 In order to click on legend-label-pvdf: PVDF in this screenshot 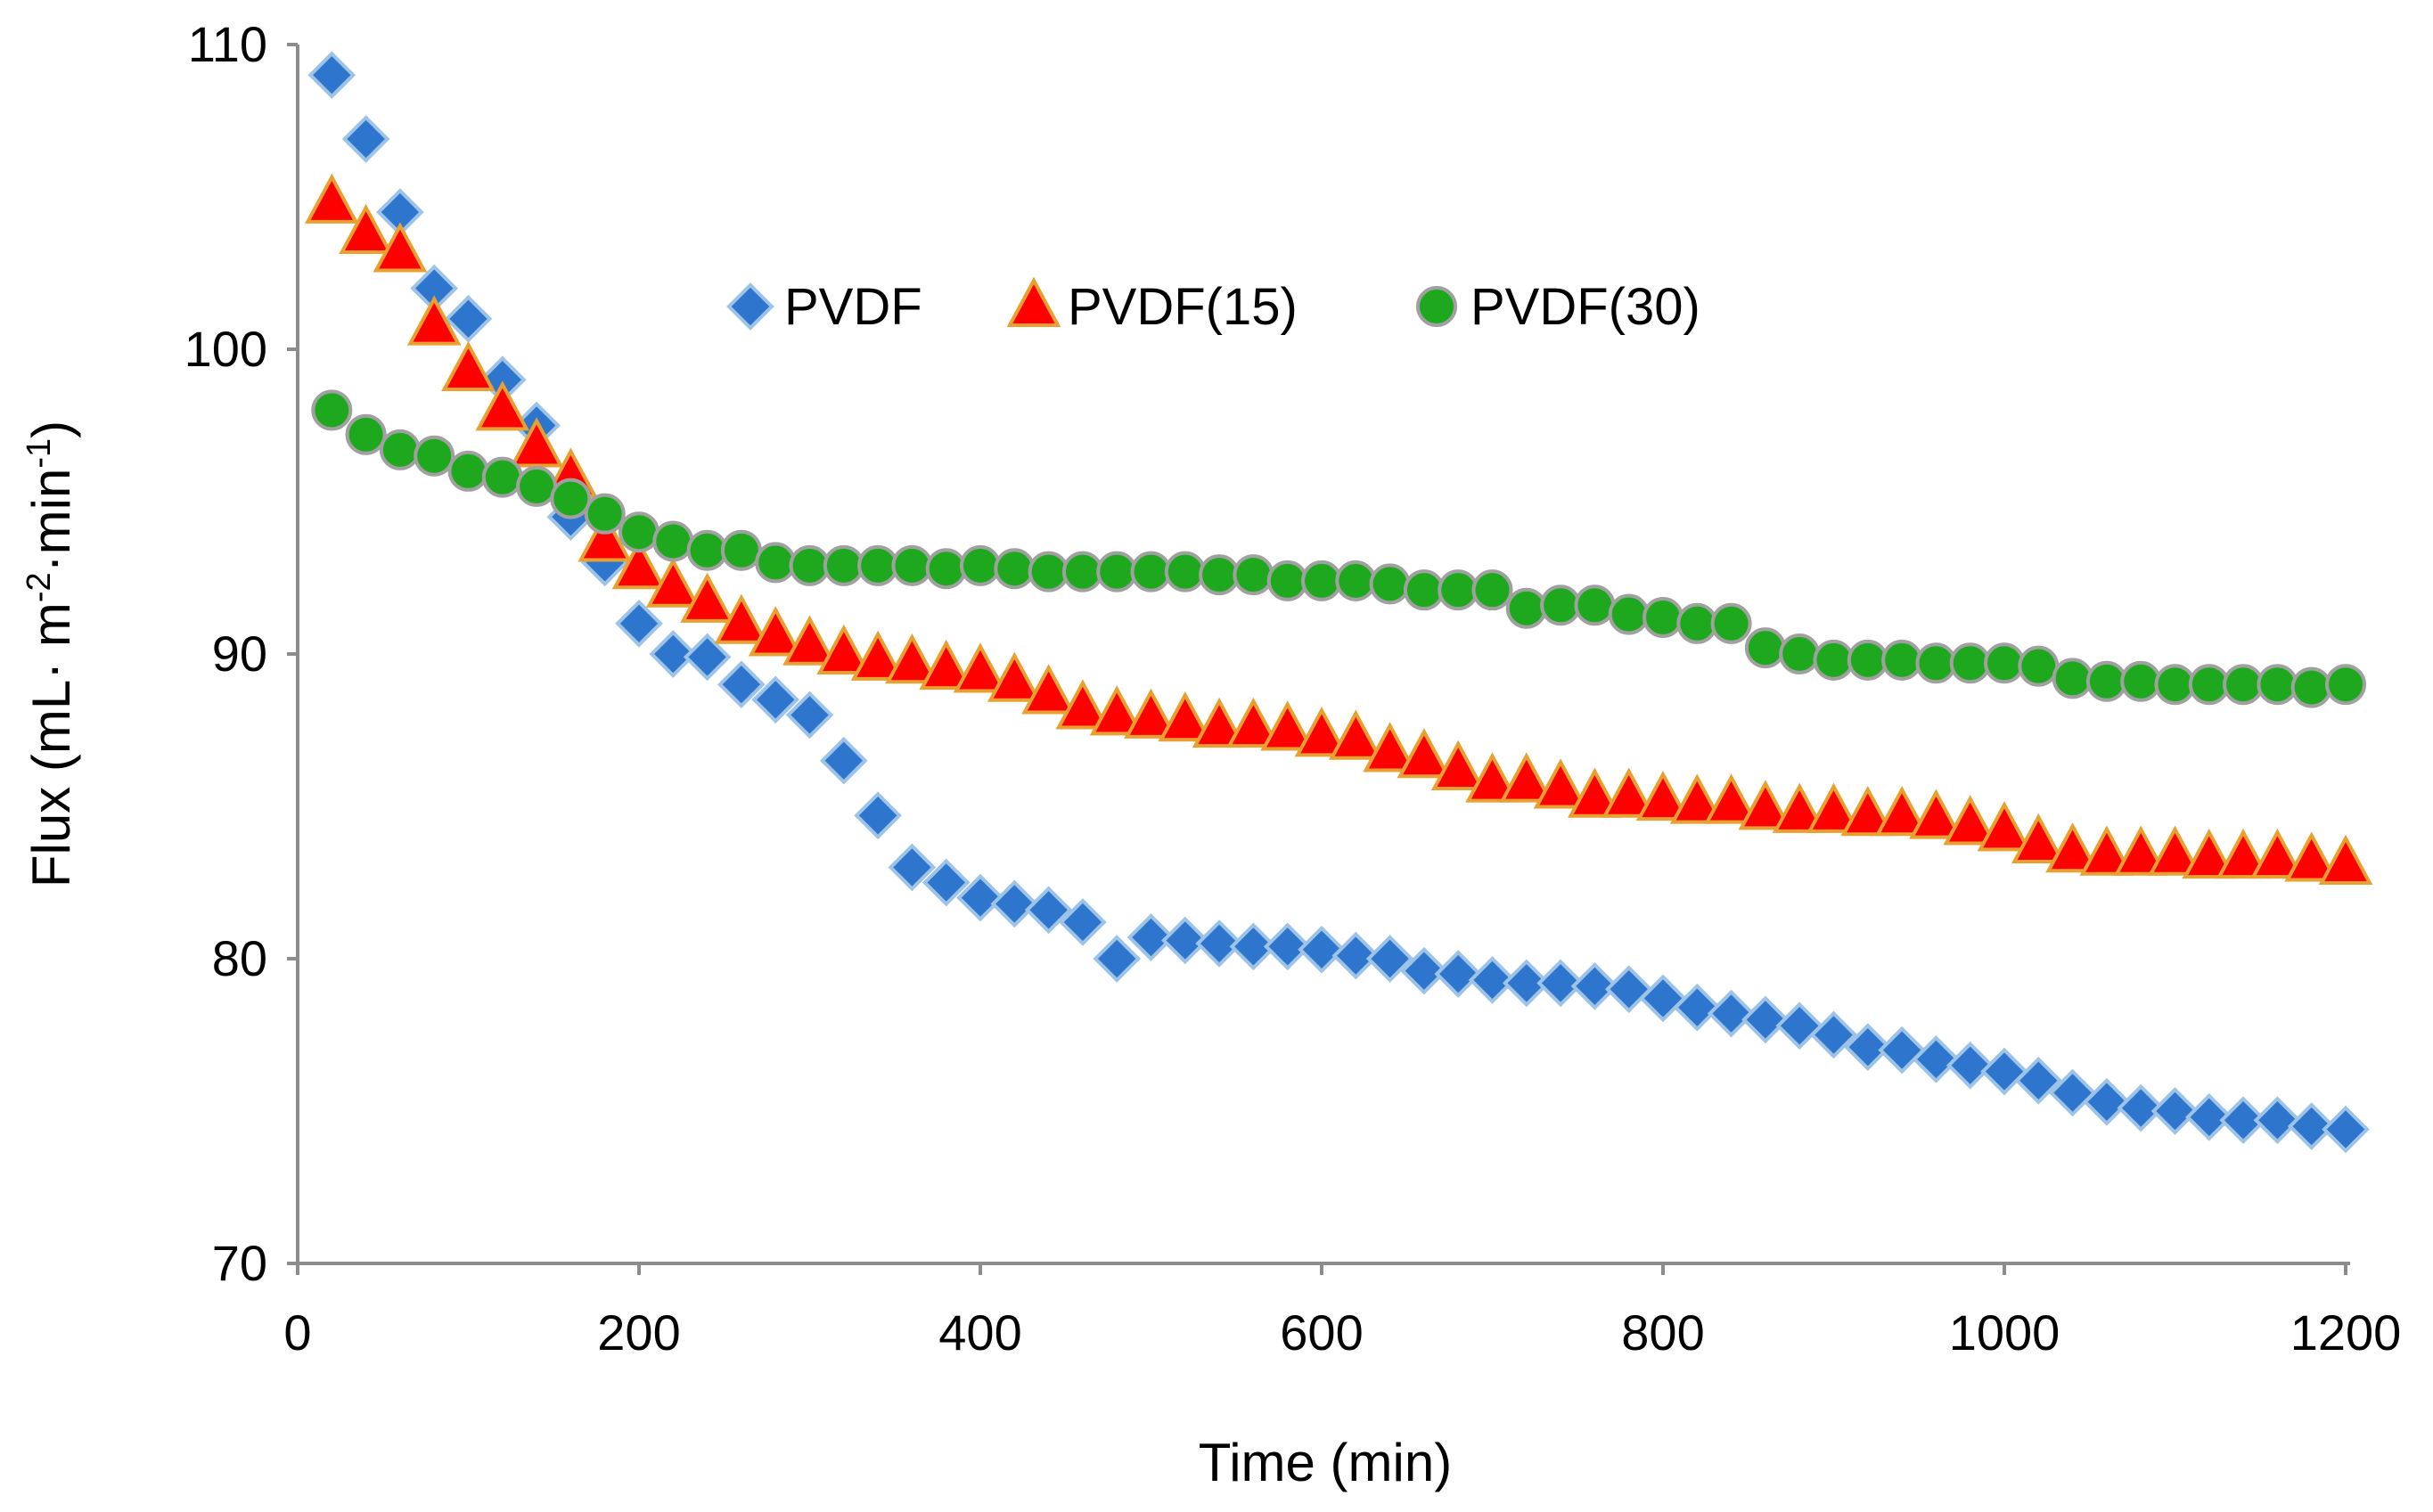, I will do `click(853, 307)`.